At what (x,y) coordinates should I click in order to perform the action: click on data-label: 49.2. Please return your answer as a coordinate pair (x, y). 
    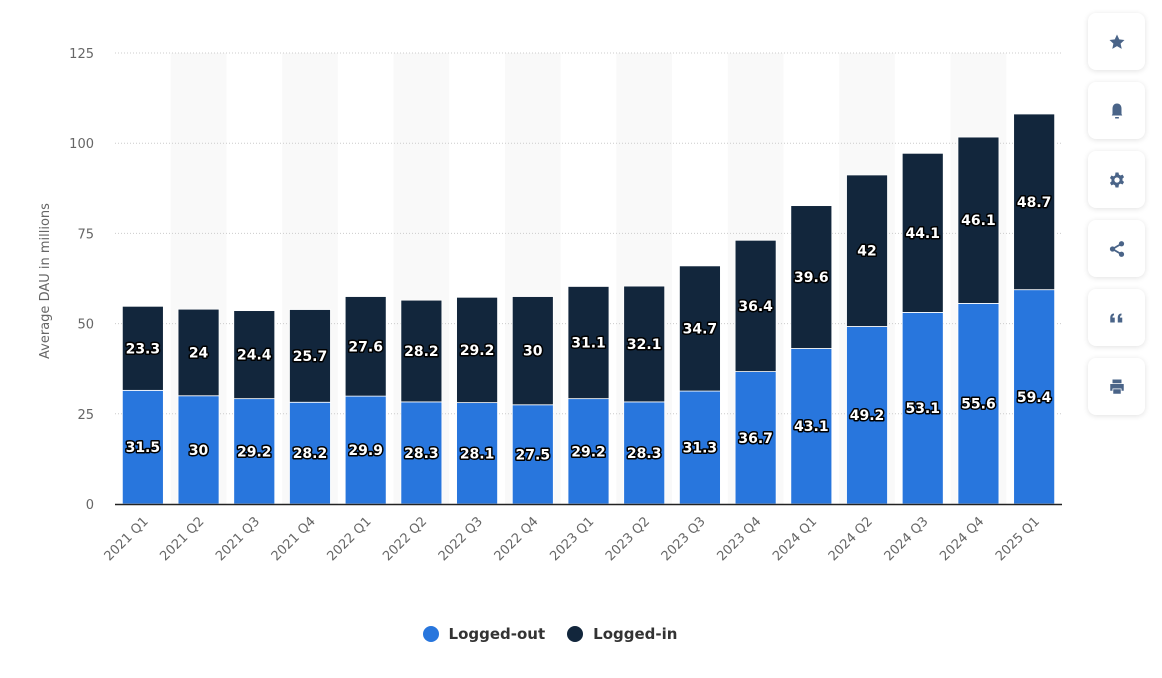
    Looking at the image, I should click on (867, 416).